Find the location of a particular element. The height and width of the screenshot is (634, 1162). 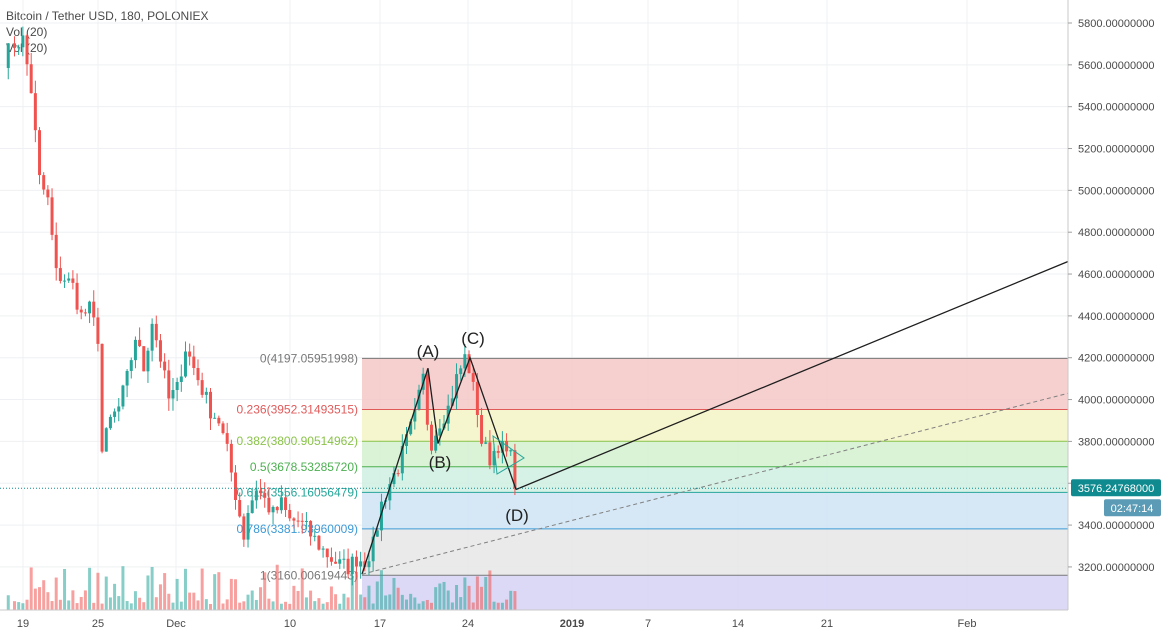

fib-level-label: 0.618(3556.16056479) is located at coordinates (297, 492).